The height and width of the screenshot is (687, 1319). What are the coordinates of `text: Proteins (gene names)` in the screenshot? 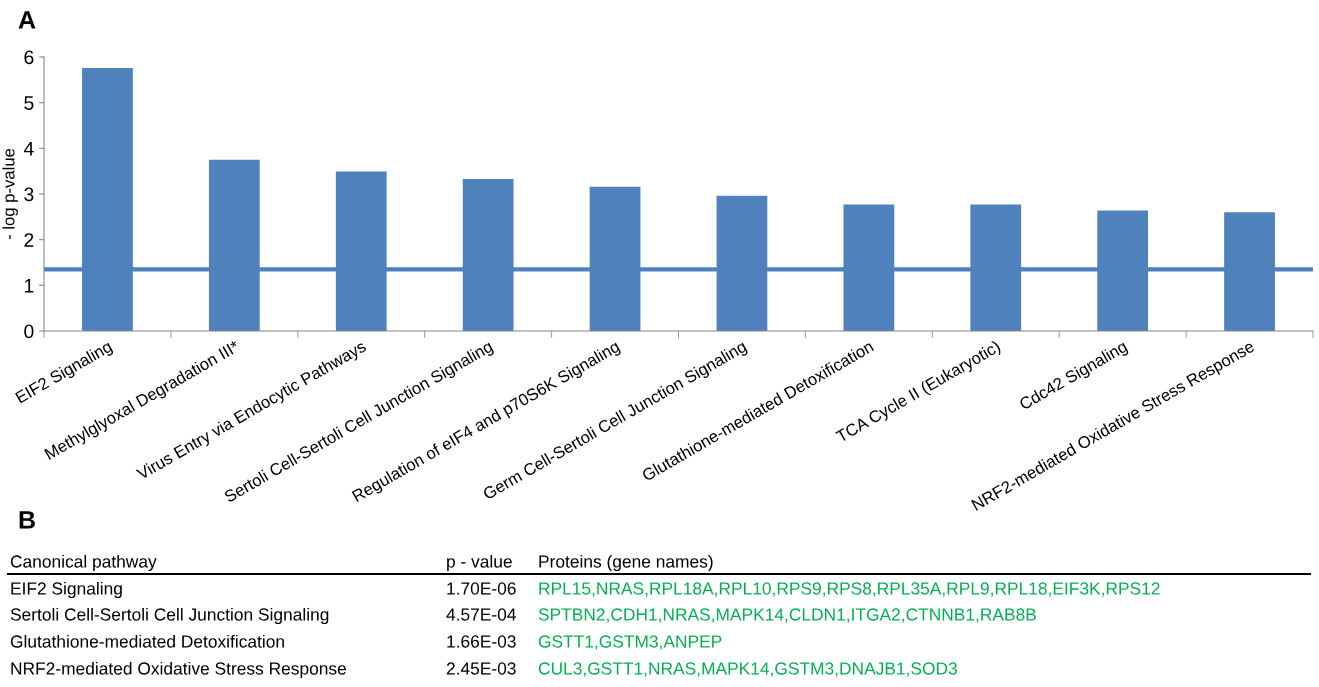 It's located at (626, 563).